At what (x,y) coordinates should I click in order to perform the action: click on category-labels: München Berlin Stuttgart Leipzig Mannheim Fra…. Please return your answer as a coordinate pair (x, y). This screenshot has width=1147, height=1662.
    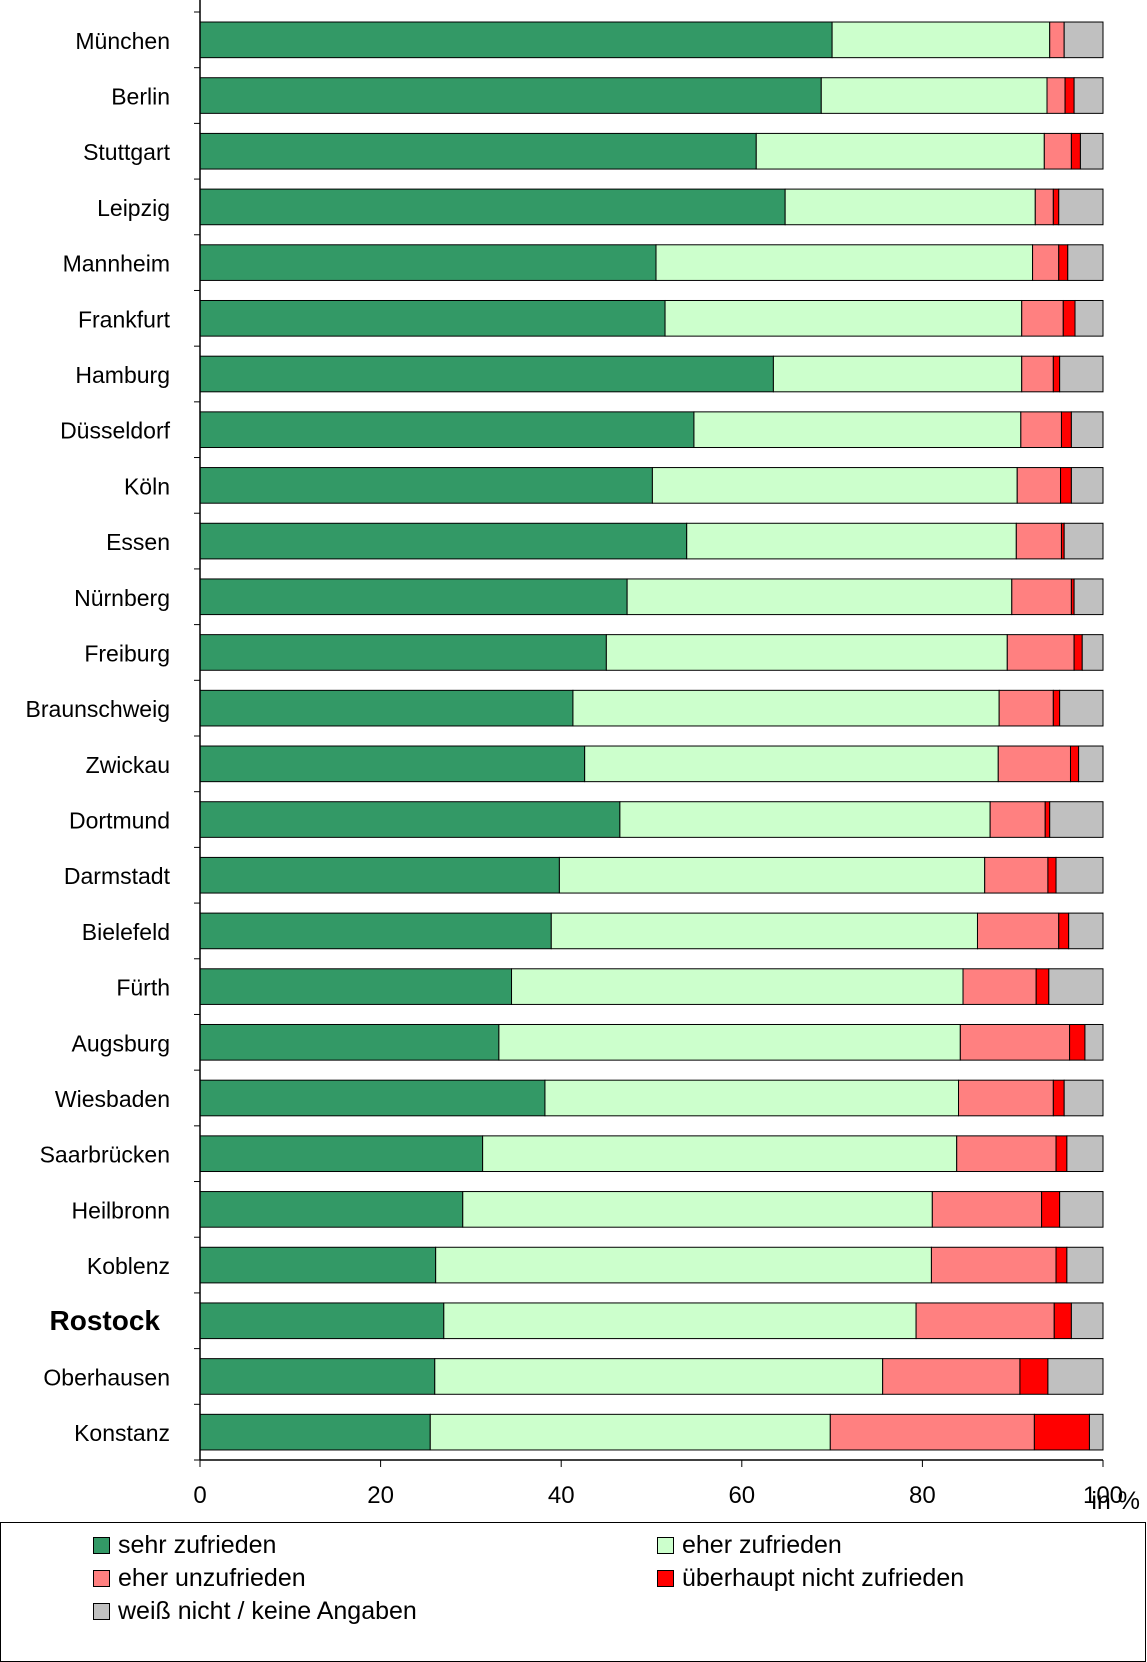
    Looking at the image, I should click on (98, 737).